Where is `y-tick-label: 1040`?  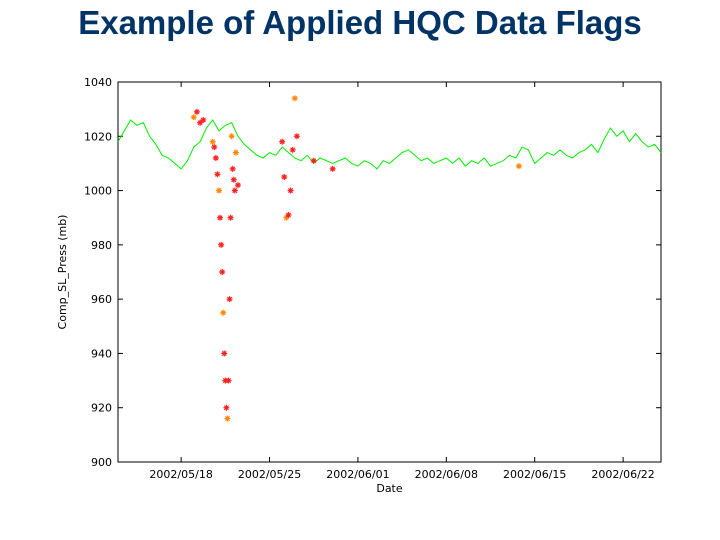
y-tick-label: 1040 is located at coordinates (98, 82).